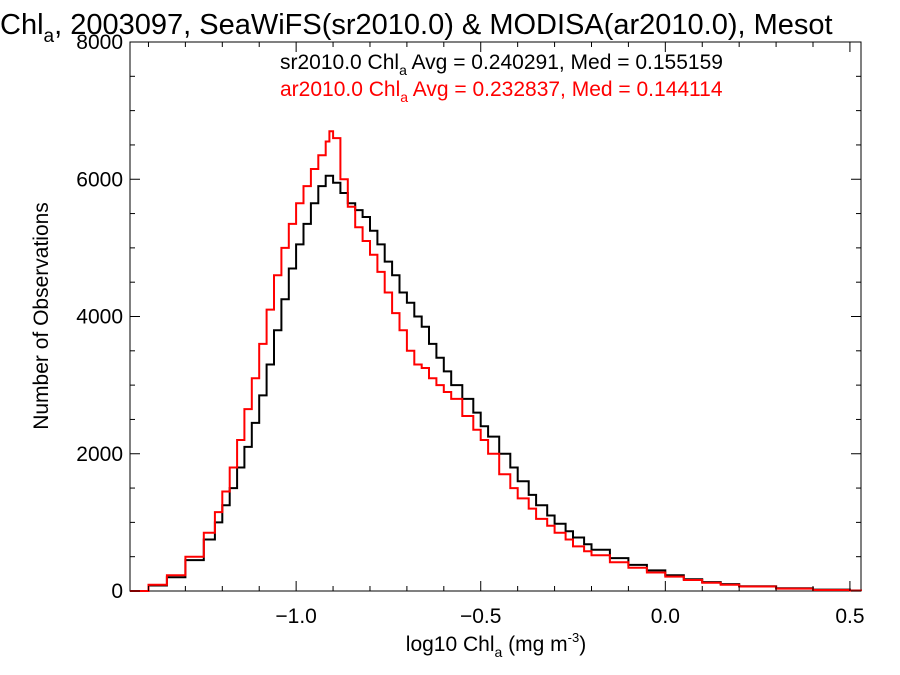 The image size is (900, 675). I want to click on x-axis-label: log10 Chla (mg m-3), so click(496, 645).